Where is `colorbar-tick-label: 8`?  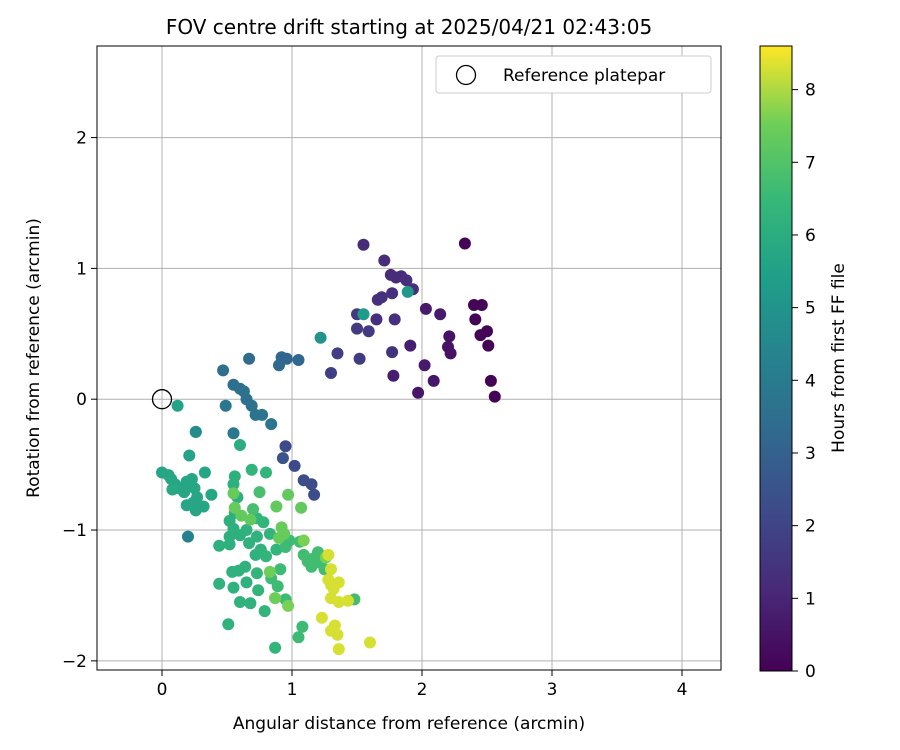
colorbar-tick-label: 8 is located at coordinates (810, 91).